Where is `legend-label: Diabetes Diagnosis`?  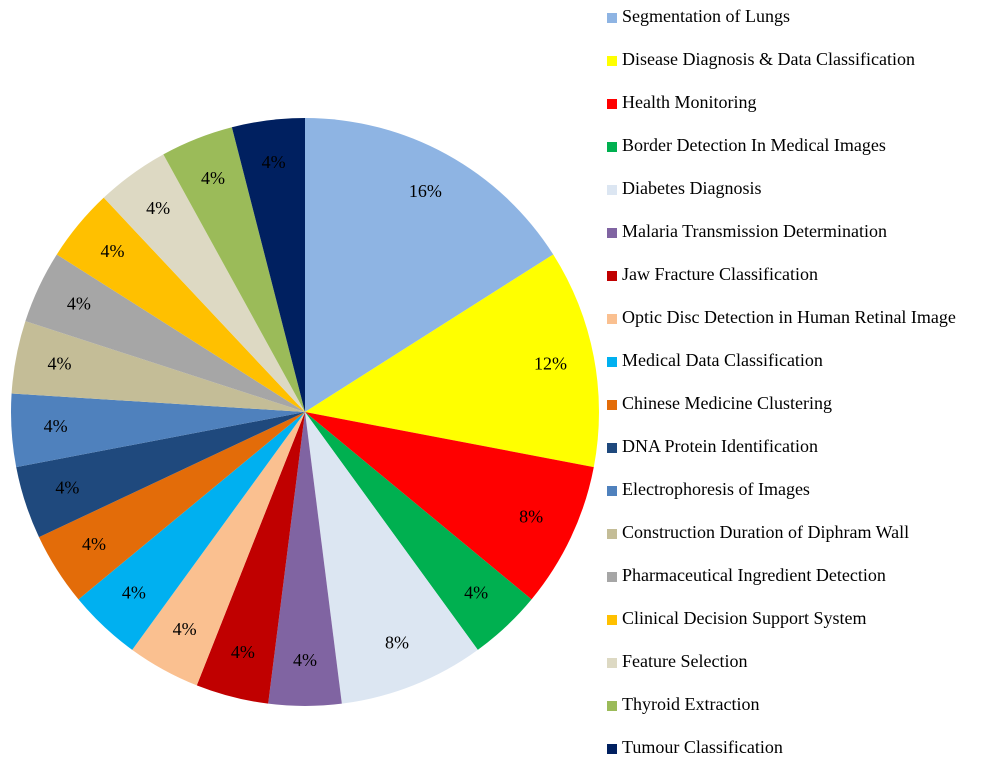
legend-label: Diabetes Diagnosis is located at coordinates (692, 188).